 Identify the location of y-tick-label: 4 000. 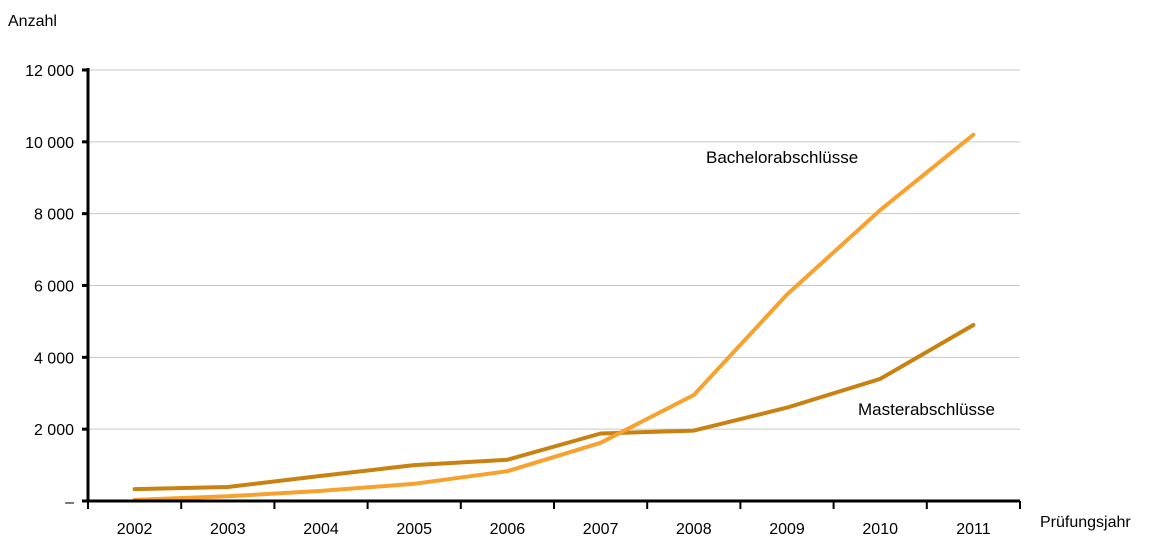
(54, 358).